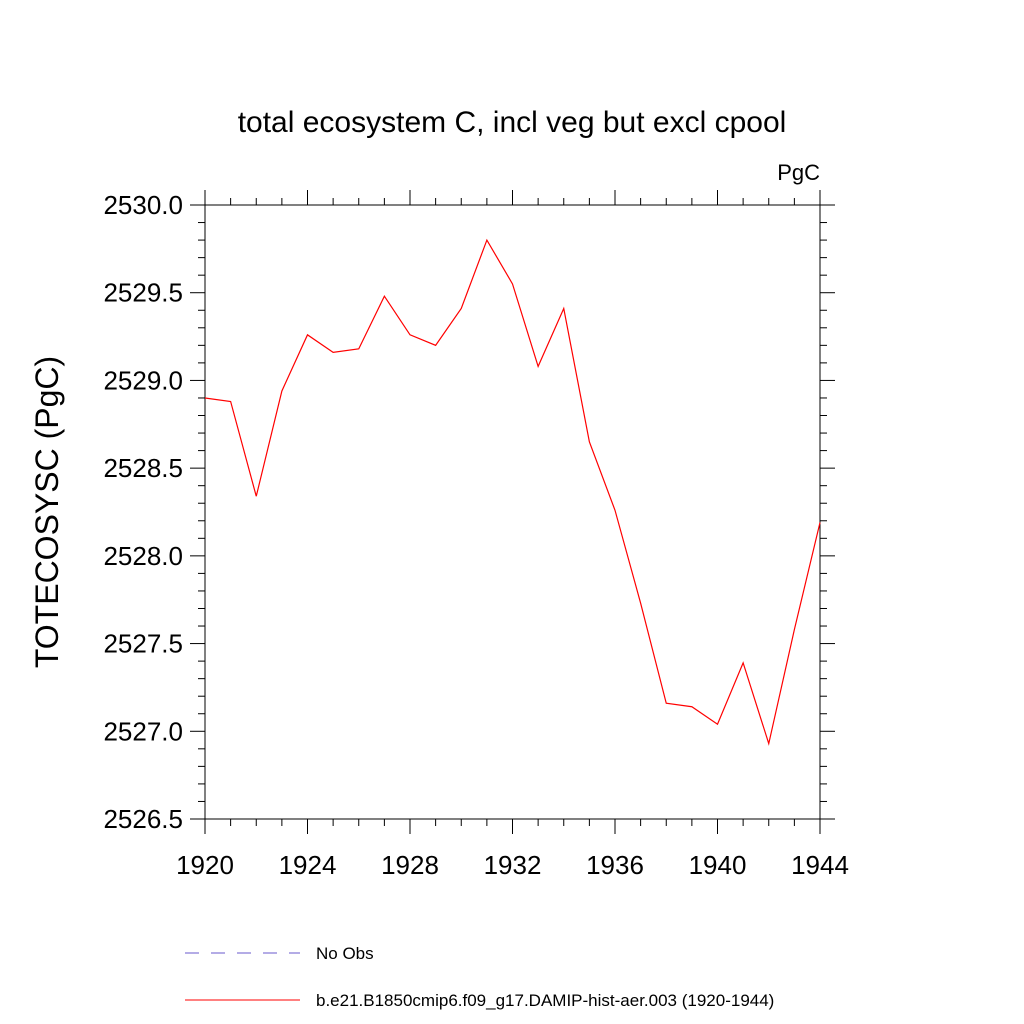  What do you see at coordinates (143, 819) in the screenshot?
I see `y-tick-label: 2526.5` at bounding box center [143, 819].